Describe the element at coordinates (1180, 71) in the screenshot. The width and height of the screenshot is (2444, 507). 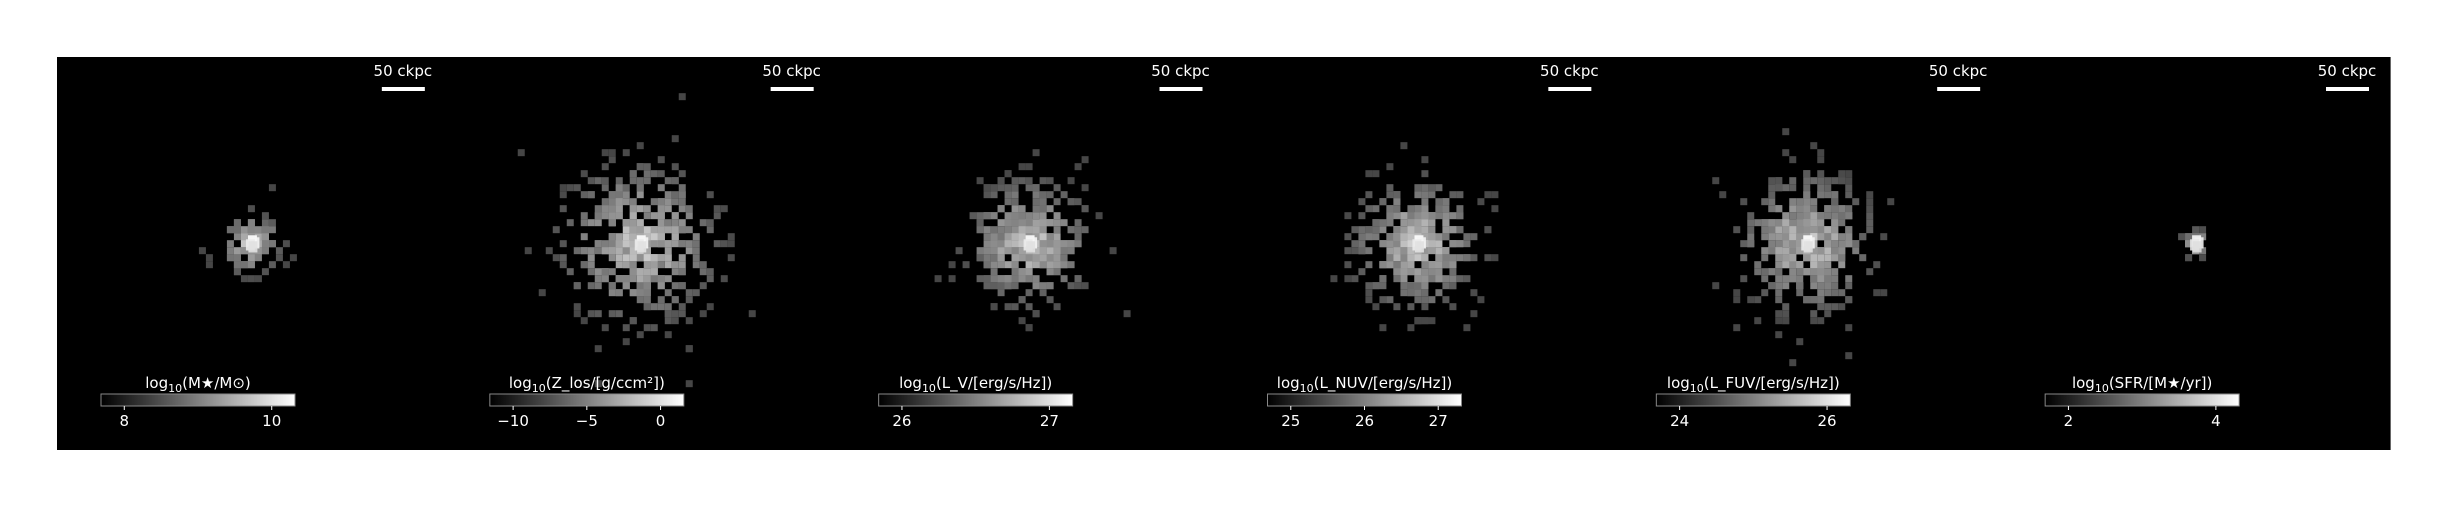
I see `scalebar-label: 50 ckpc` at that location.